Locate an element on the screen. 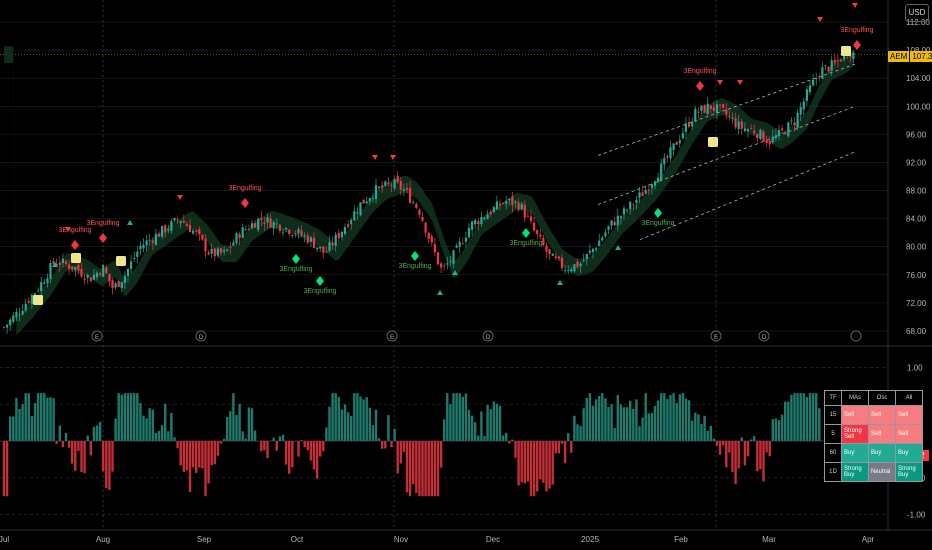  time-tick-label: 2025 is located at coordinates (590, 539).